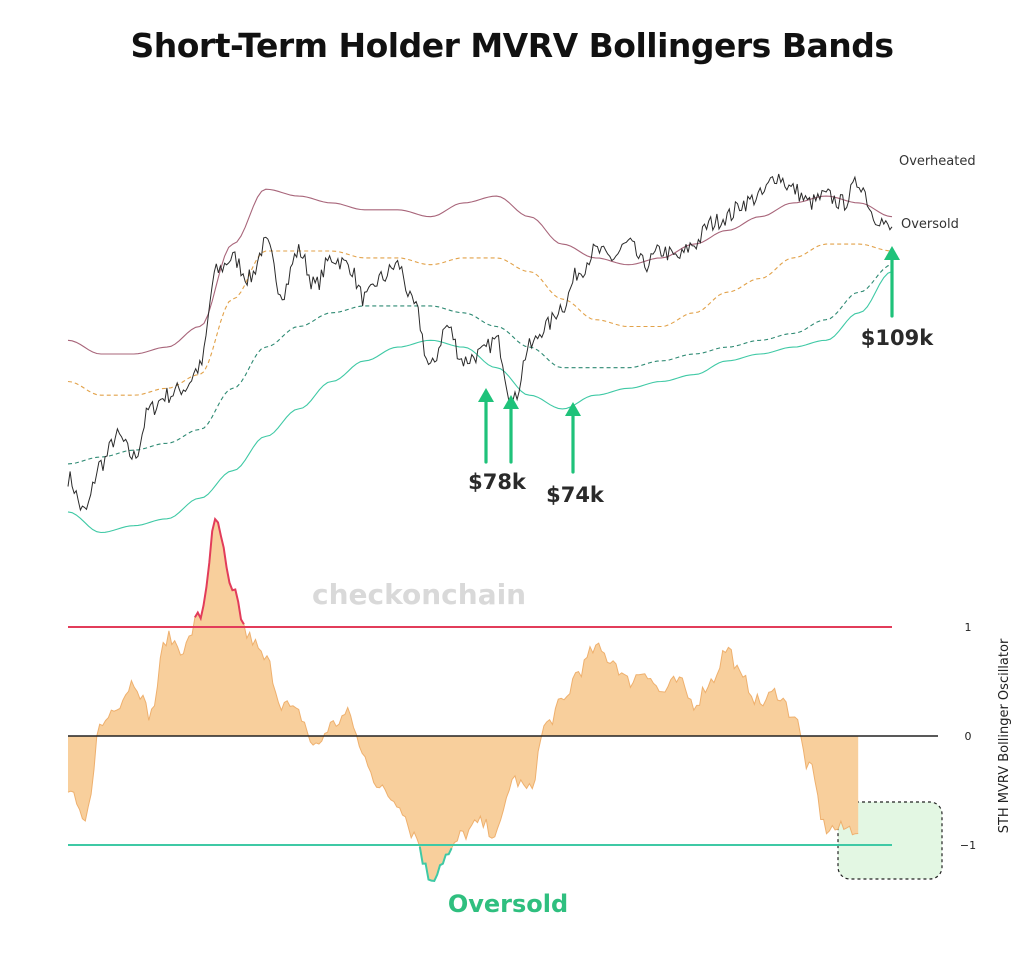  Describe the element at coordinates (897, 338) in the screenshot. I see `label-109k: $109k` at that location.